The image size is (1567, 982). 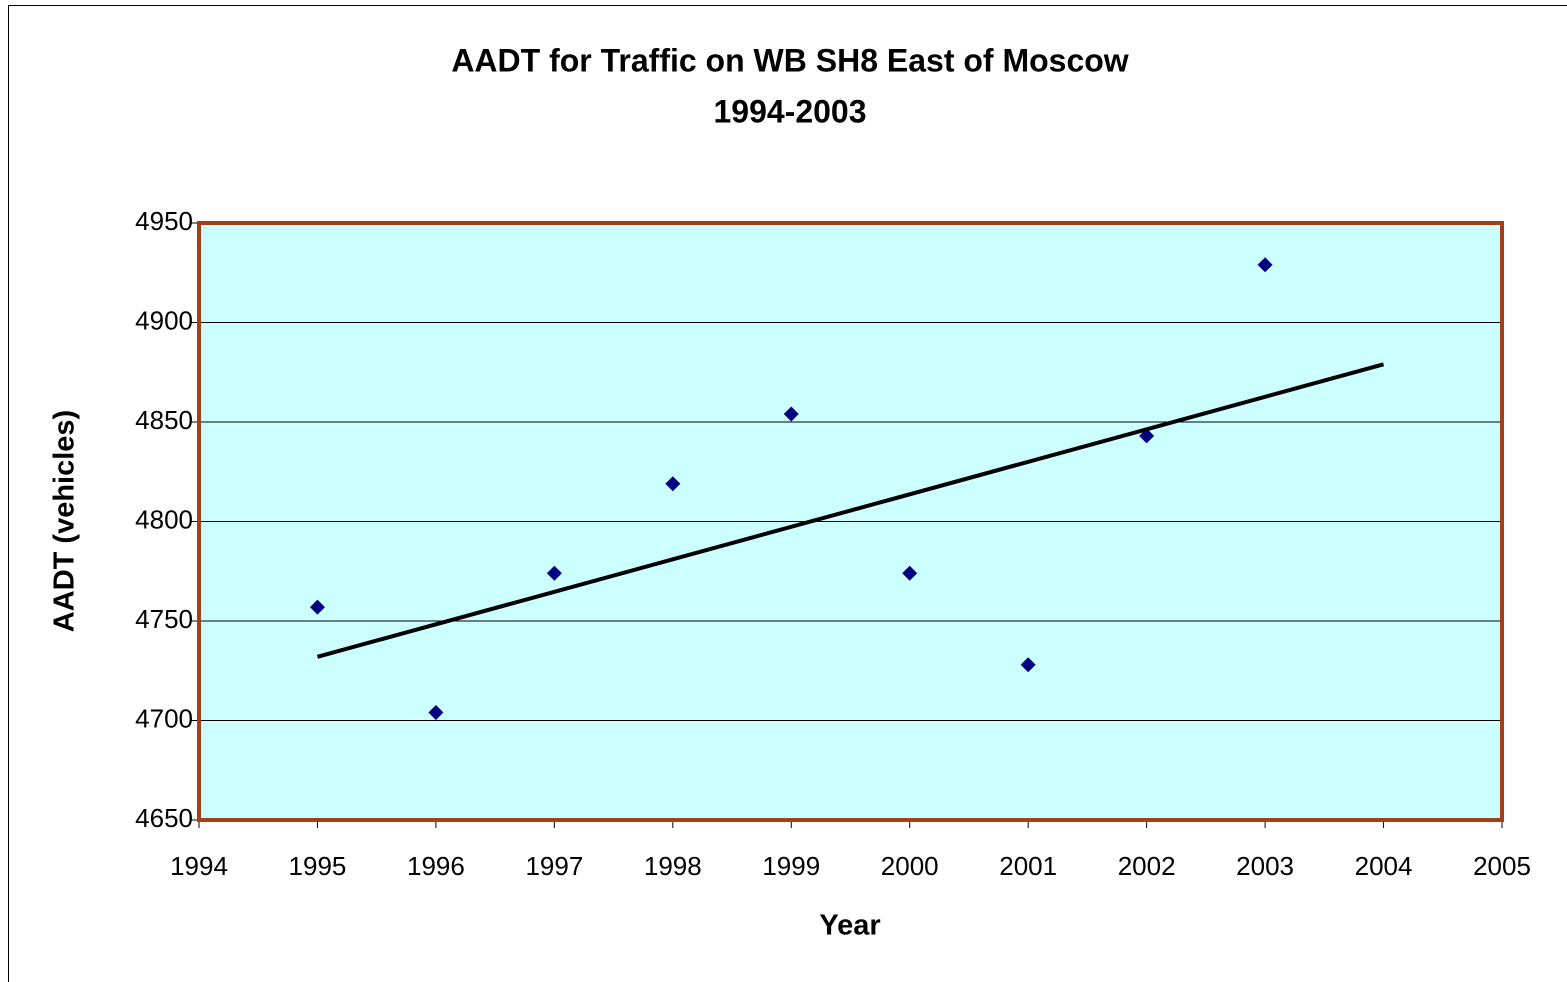 What do you see at coordinates (65, 521) in the screenshot?
I see `y-axis-label: AADT (vehicles)` at bounding box center [65, 521].